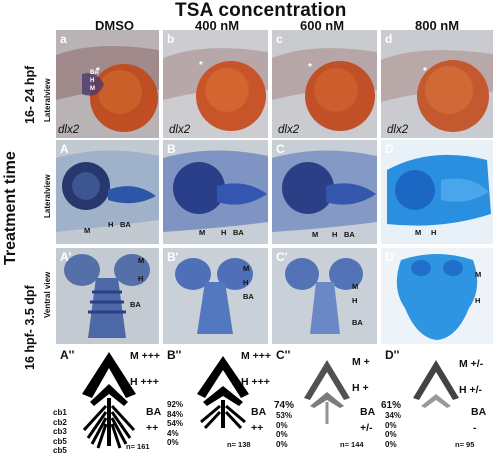  I want to click on n-count: n= 161, so click(138, 446).